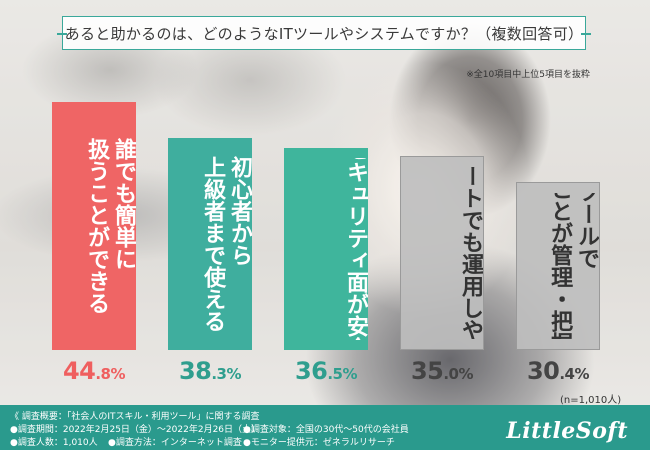 The width and height of the screenshot is (650, 450). I want to click on chart-title-box: あると助かるのは、どのようなITツールやシステムですか？（複数回答可）, so click(324, 33).